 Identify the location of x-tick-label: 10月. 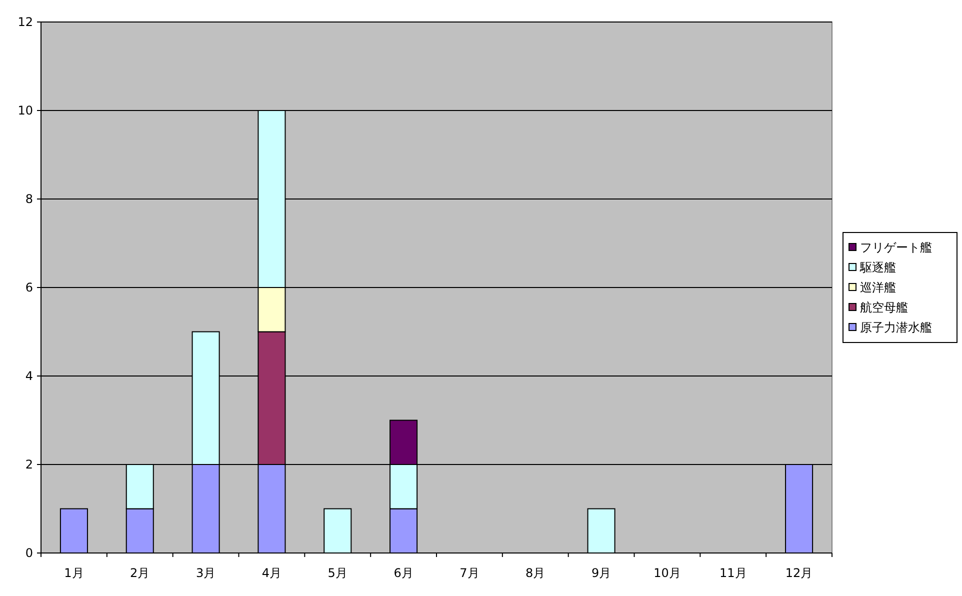
(667, 573).